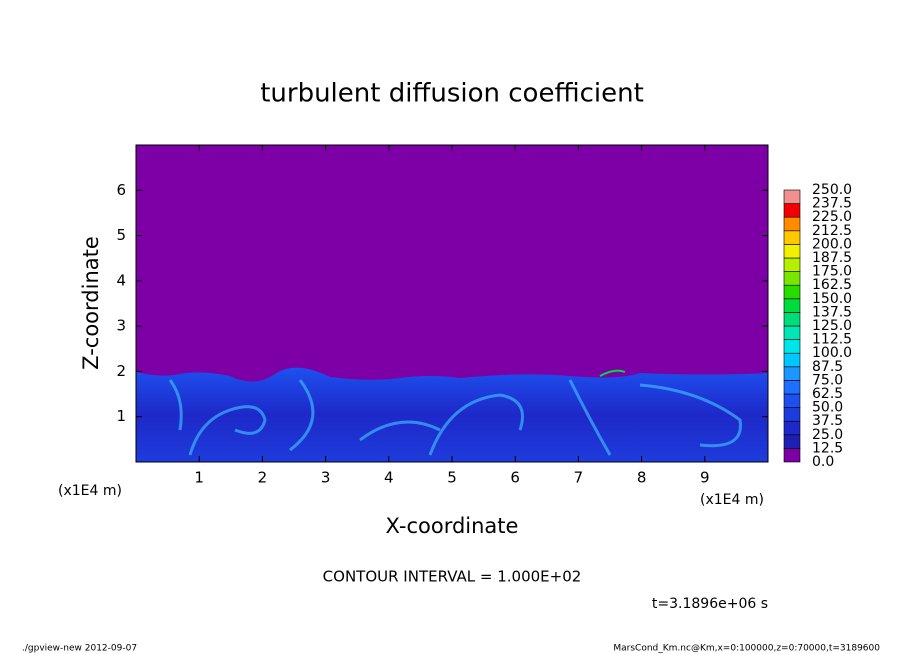 Image resolution: width=904 pixels, height=654 pixels. Describe the element at coordinates (732, 500) in the screenshot. I see `x-unit-right: (x1E4 m)` at that location.